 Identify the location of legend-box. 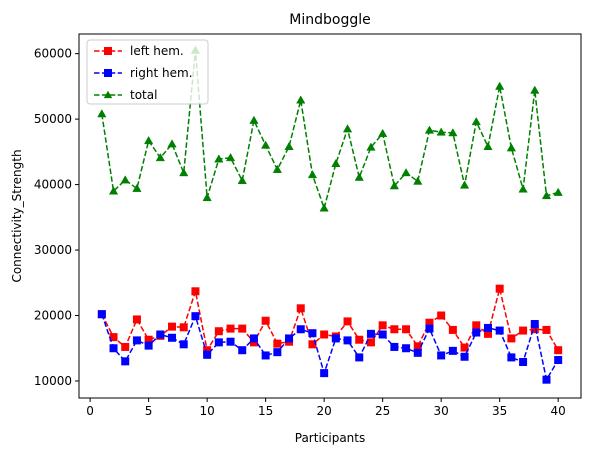
(147, 72).